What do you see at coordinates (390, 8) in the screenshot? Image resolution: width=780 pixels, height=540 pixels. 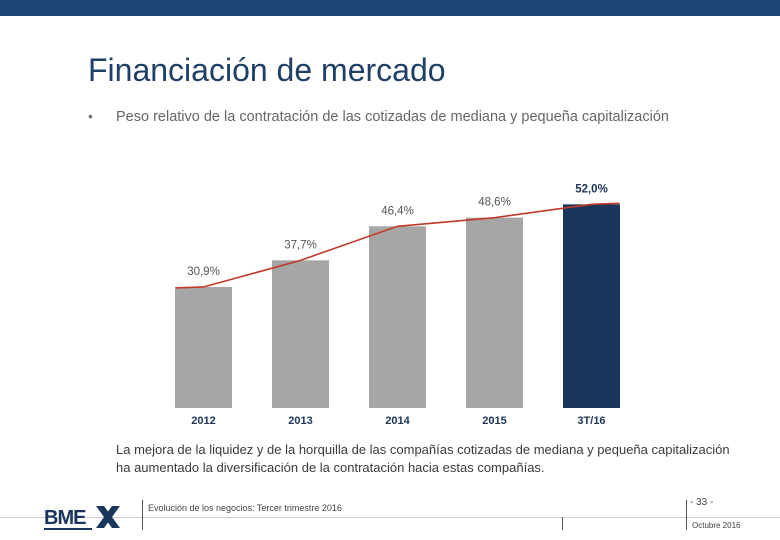 I see `header-bar` at bounding box center [390, 8].